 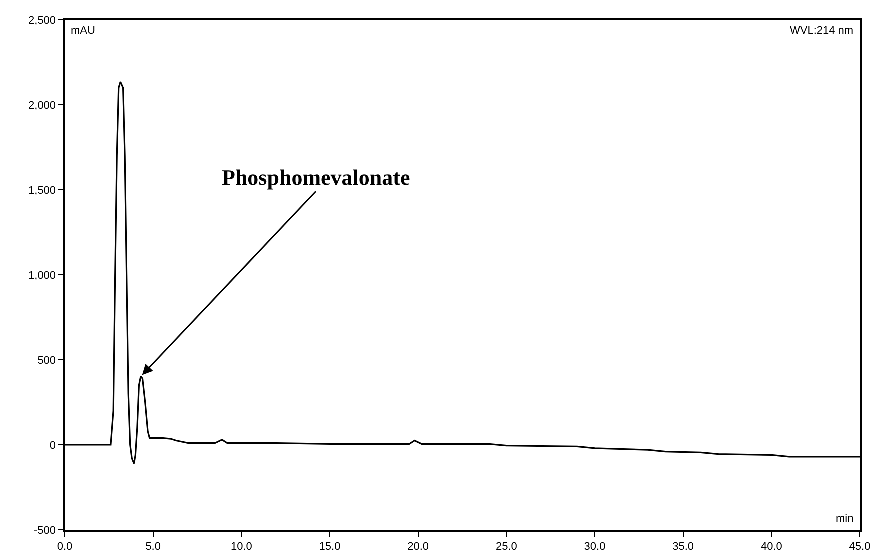 What do you see at coordinates (42, 106) in the screenshot?
I see `y-tick-label: 2,000` at bounding box center [42, 106].